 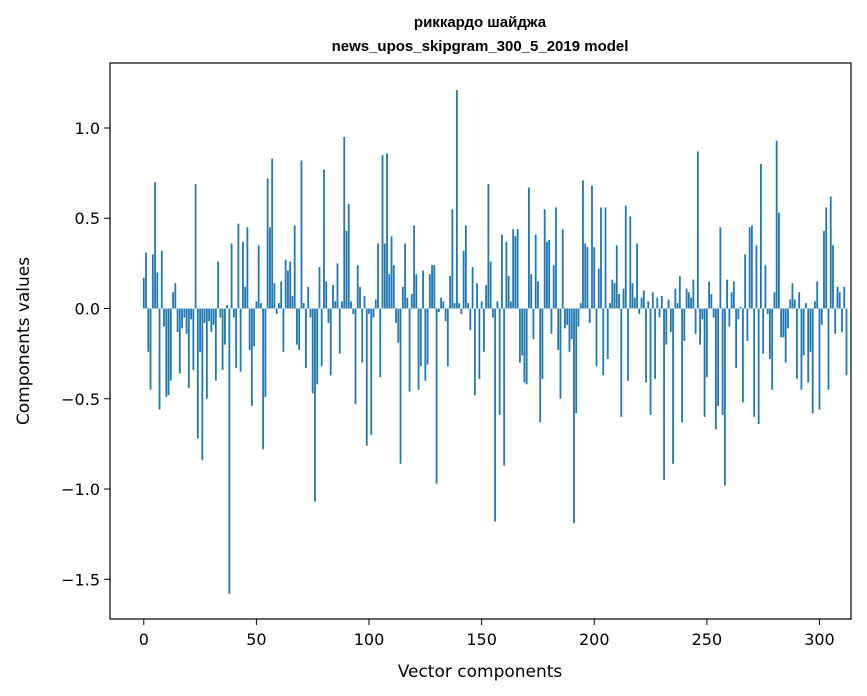 I want to click on x-tick-label-300: 300, so click(x=819, y=639).